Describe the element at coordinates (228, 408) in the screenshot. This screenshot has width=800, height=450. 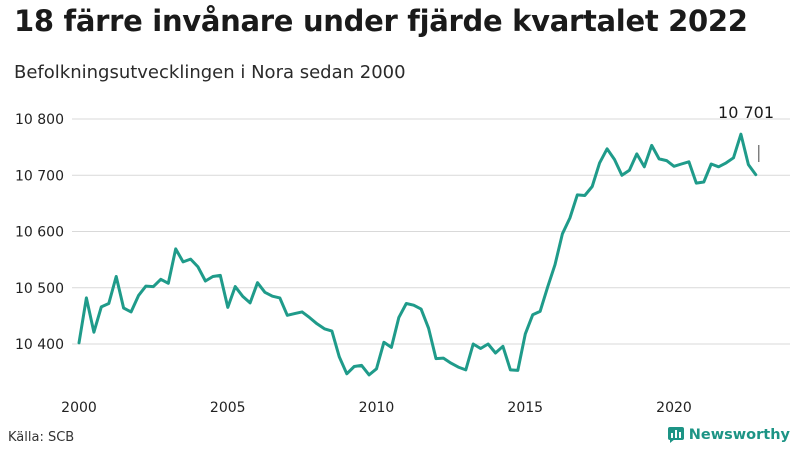
I see `x-tick-label: 2005` at that location.